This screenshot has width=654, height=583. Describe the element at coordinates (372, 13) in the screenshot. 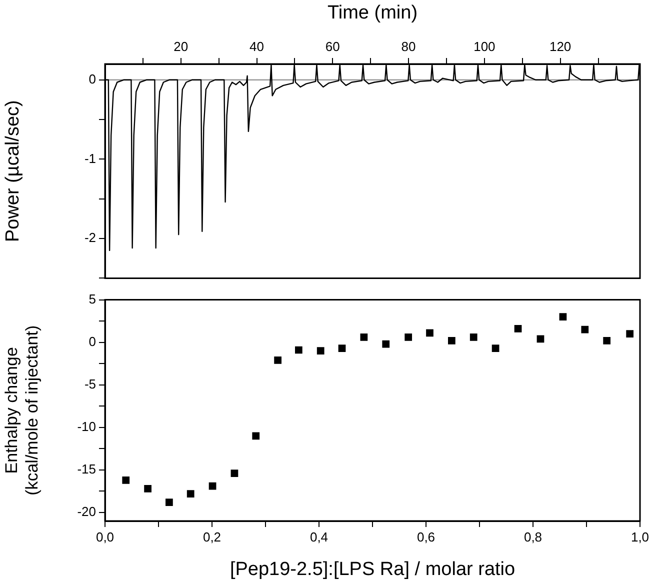

I see `x-axis-title: Time (min)` at that location.